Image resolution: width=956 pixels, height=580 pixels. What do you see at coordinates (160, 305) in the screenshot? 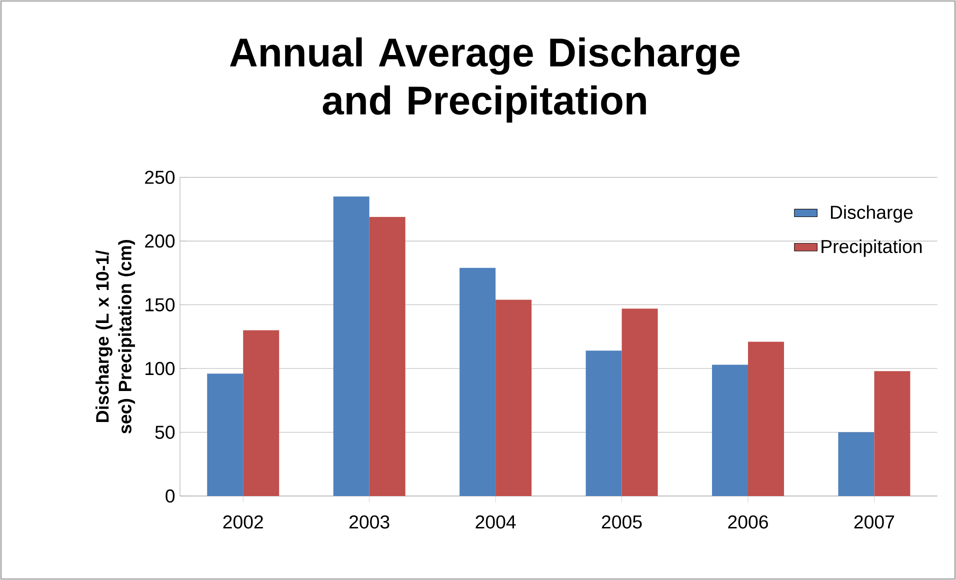
I see `y-tick-label: 150` at bounding box center [160, 305].